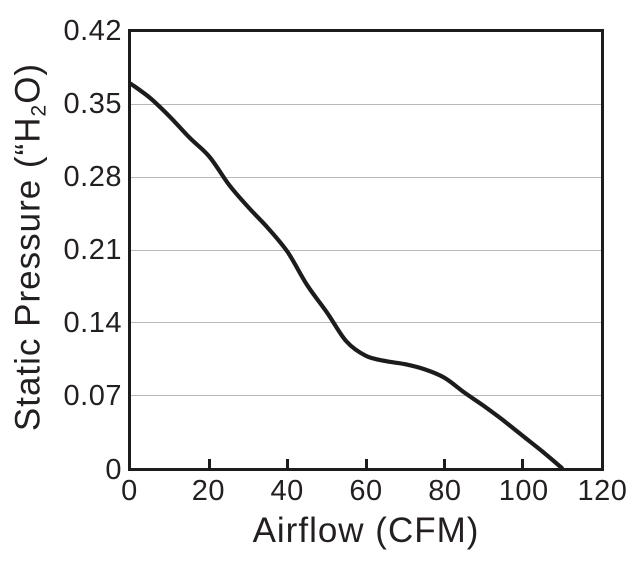 The width and height of the screenshot is (640, 562). Describe the element at coordinates (92, 176) in the screenshot. I see `y-tick-label-0.28: 0.28` at that location.